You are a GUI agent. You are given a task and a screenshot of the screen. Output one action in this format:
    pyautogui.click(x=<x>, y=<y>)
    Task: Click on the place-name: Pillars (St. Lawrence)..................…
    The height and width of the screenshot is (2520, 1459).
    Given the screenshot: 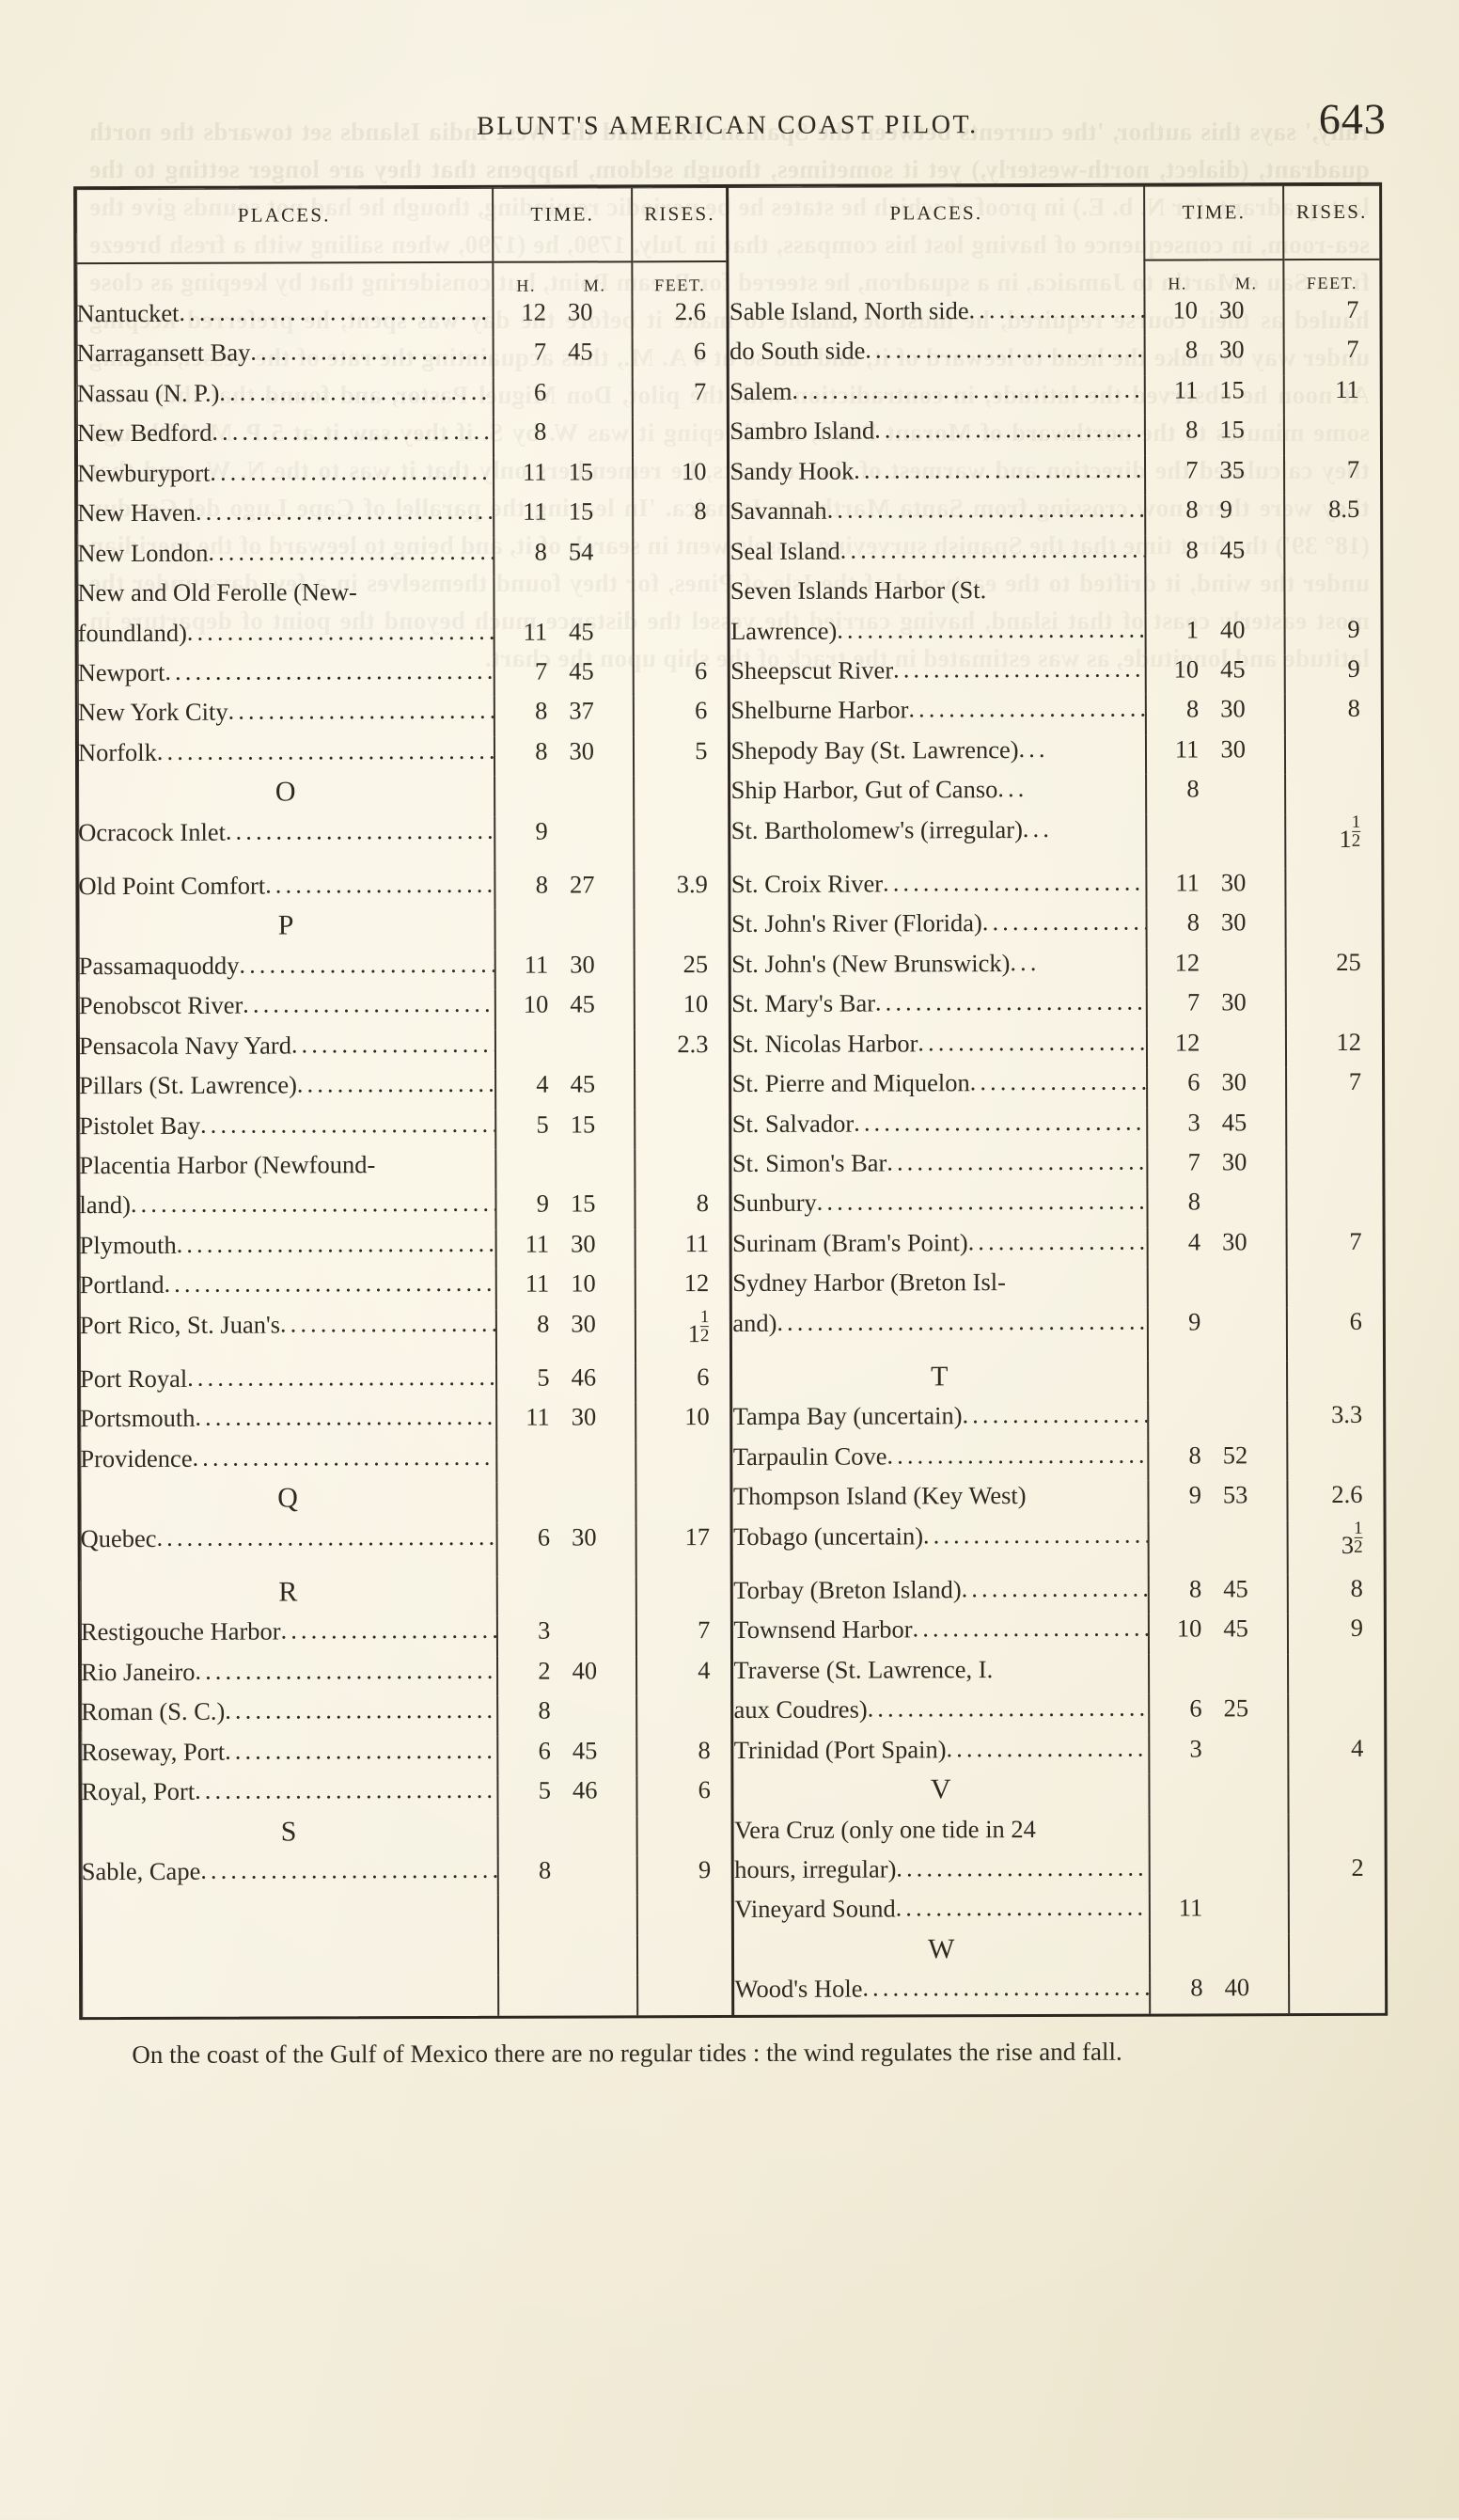 What is the action you would take?
    pyautogui.click(x=287, y=1090)
    